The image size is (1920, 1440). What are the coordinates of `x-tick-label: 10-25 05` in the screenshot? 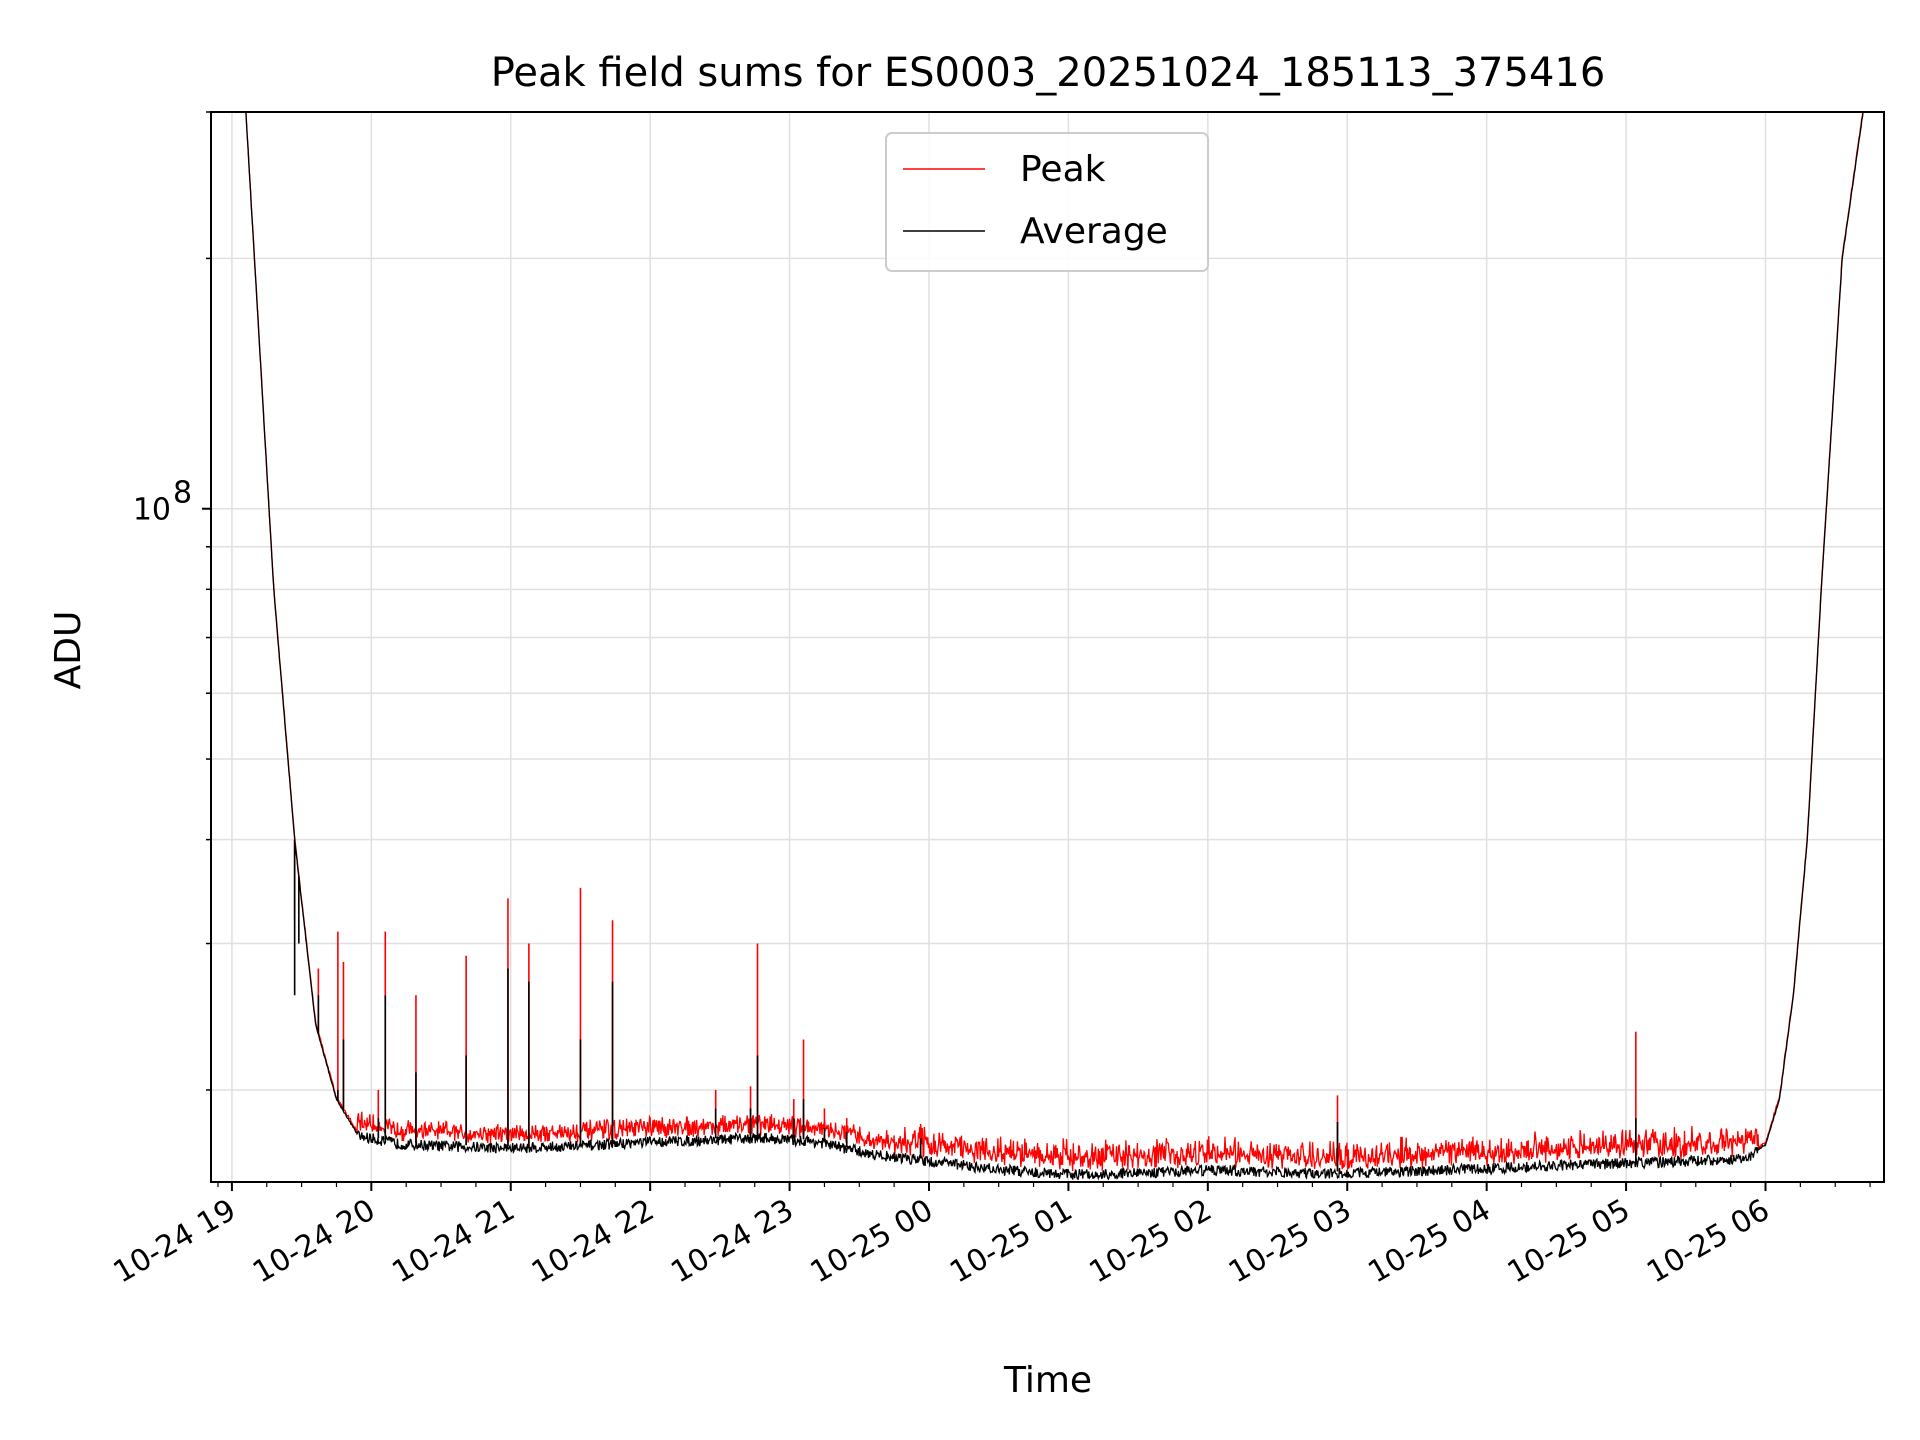 It's located at (1569, 1242).